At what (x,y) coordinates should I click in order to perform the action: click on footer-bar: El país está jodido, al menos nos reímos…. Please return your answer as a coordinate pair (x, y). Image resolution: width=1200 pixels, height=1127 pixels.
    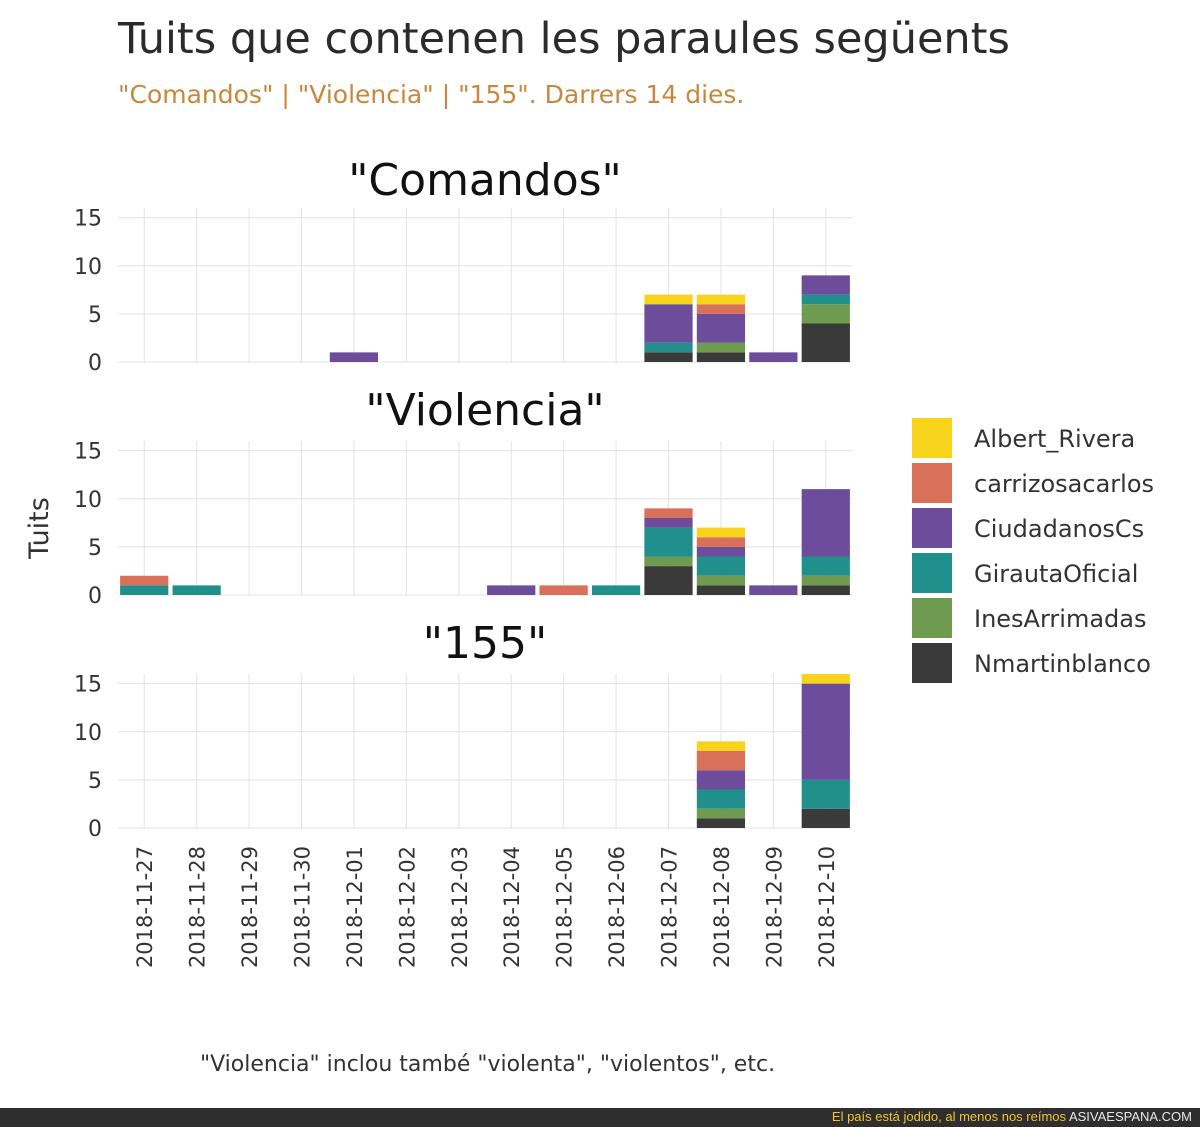
    Looking at the image, I should click on (600, 1117).